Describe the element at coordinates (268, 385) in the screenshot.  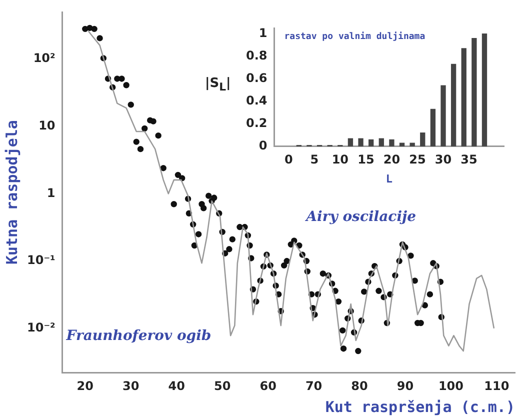
I see `x-tick-label: 60` at that location.